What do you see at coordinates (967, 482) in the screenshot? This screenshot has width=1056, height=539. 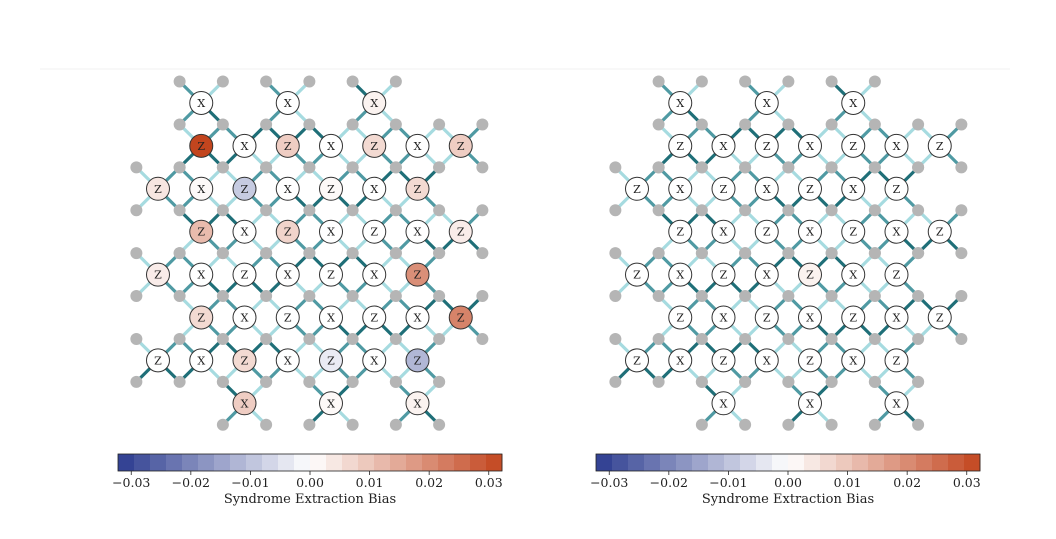 I see `colorbar-tick-label: 0.03` at bounding box center [967, 482].